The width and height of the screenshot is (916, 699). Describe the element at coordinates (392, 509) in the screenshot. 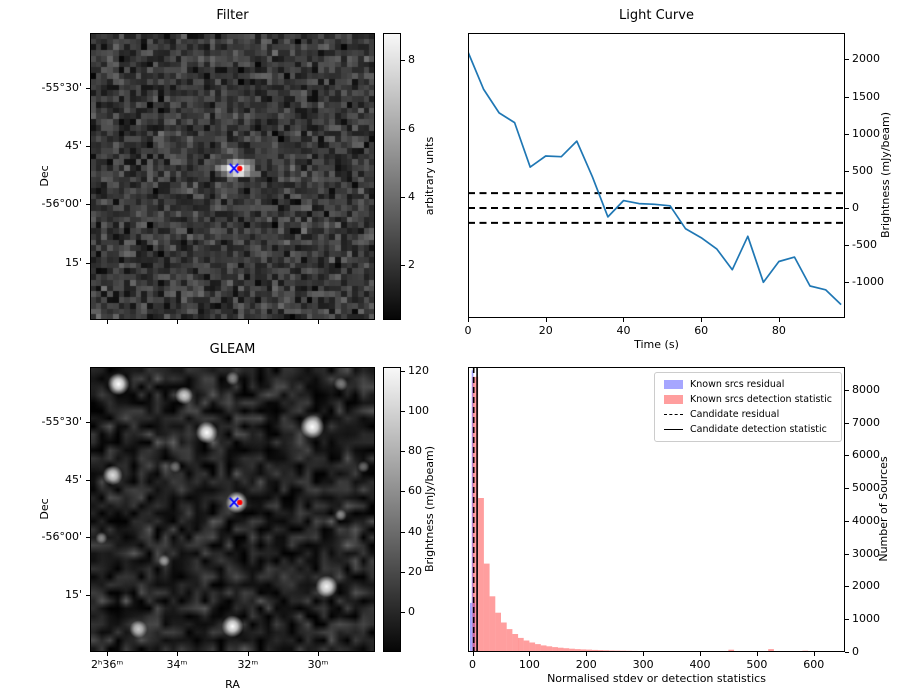

I see `gleam-colorbar` at that location.